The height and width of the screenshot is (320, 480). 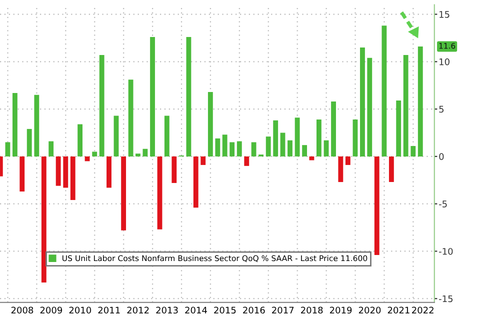 What do you see at coordinates (441, 156) in the screenshot?
I see `y-tick-label: 0` at bounding box center [441, 156].